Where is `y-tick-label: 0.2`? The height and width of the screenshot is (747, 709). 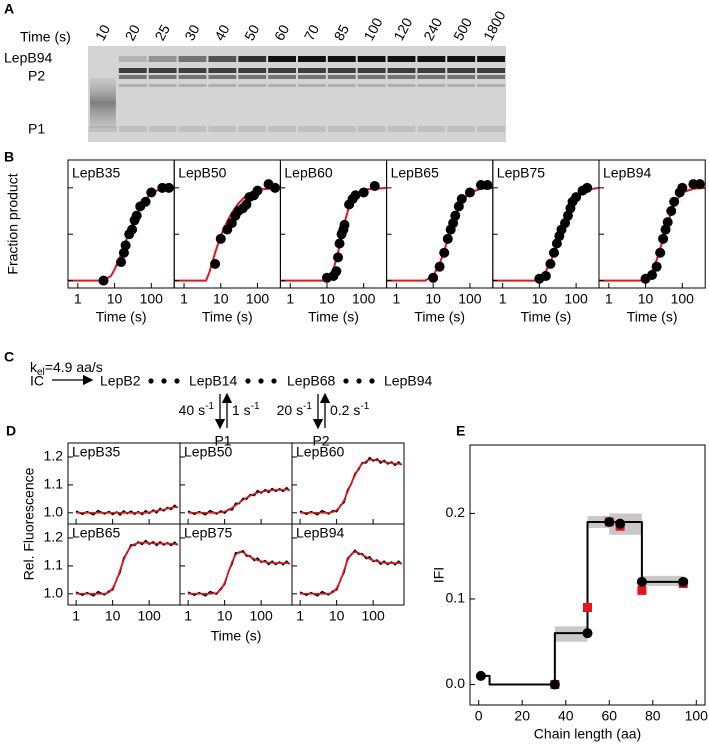
y-tick-label: 0.2 is located at coordinates (456, 512).